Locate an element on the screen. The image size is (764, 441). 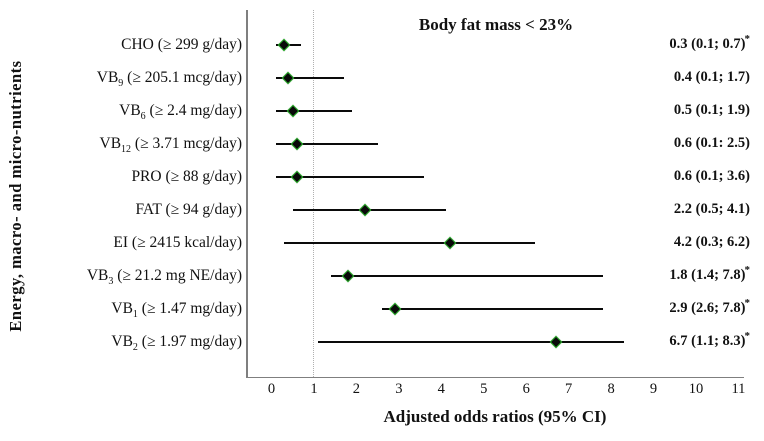
row-label: VB1 (≥ 1.47 mg/day) is located at coordinates (176, 310).